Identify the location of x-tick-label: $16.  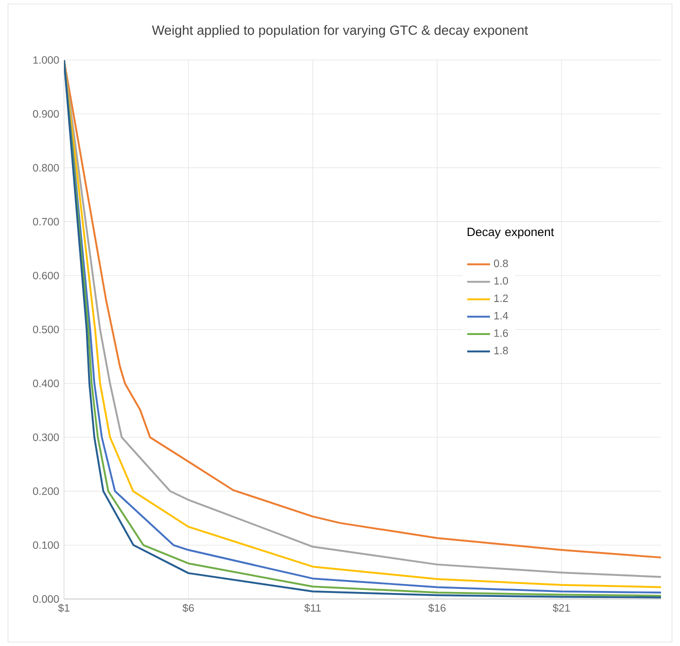
(437, 608).